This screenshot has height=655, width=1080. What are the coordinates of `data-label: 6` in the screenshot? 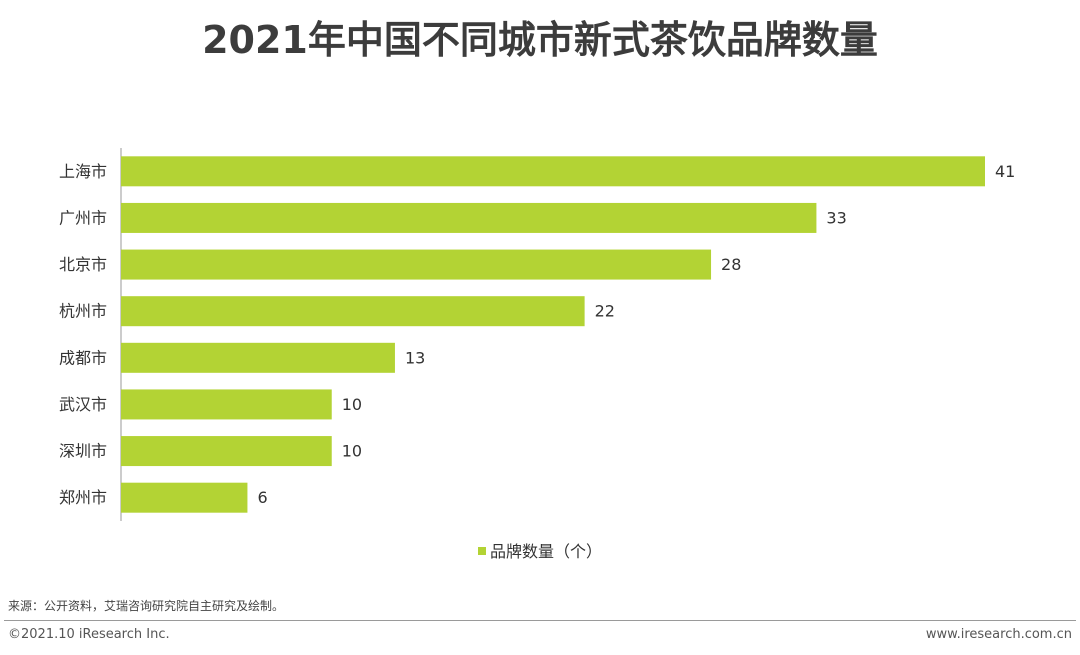 It's located at (262, 497).